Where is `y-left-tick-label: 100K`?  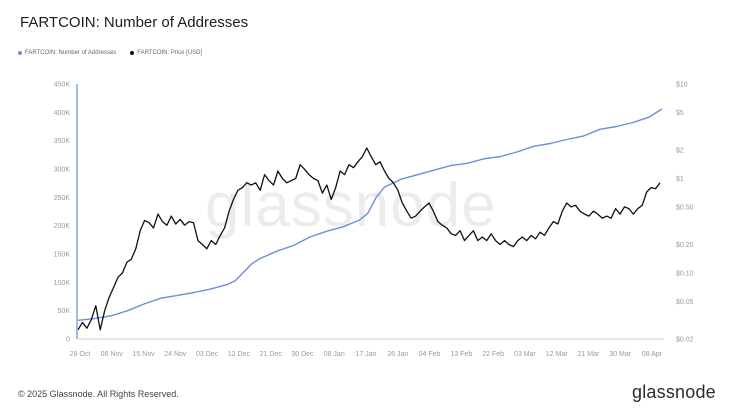
y-left-tick-label: 100K is located at coordinates (62, 283).